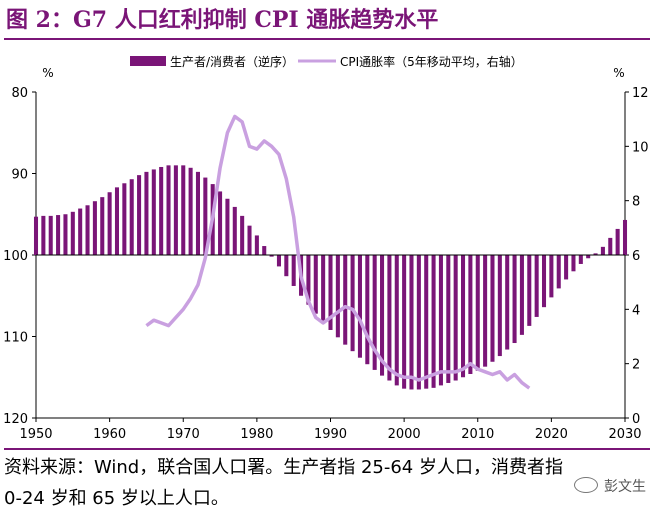 This screenshot has width=656, height=518. I want to click on right-unit-label: %, so click(618, 73).